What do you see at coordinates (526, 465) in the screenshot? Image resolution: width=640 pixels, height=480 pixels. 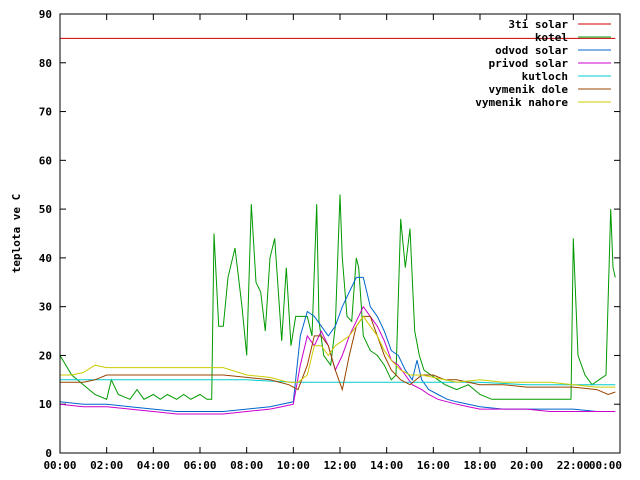 I see `x-tick-label: 20:00` at bounding box center [526, 465].